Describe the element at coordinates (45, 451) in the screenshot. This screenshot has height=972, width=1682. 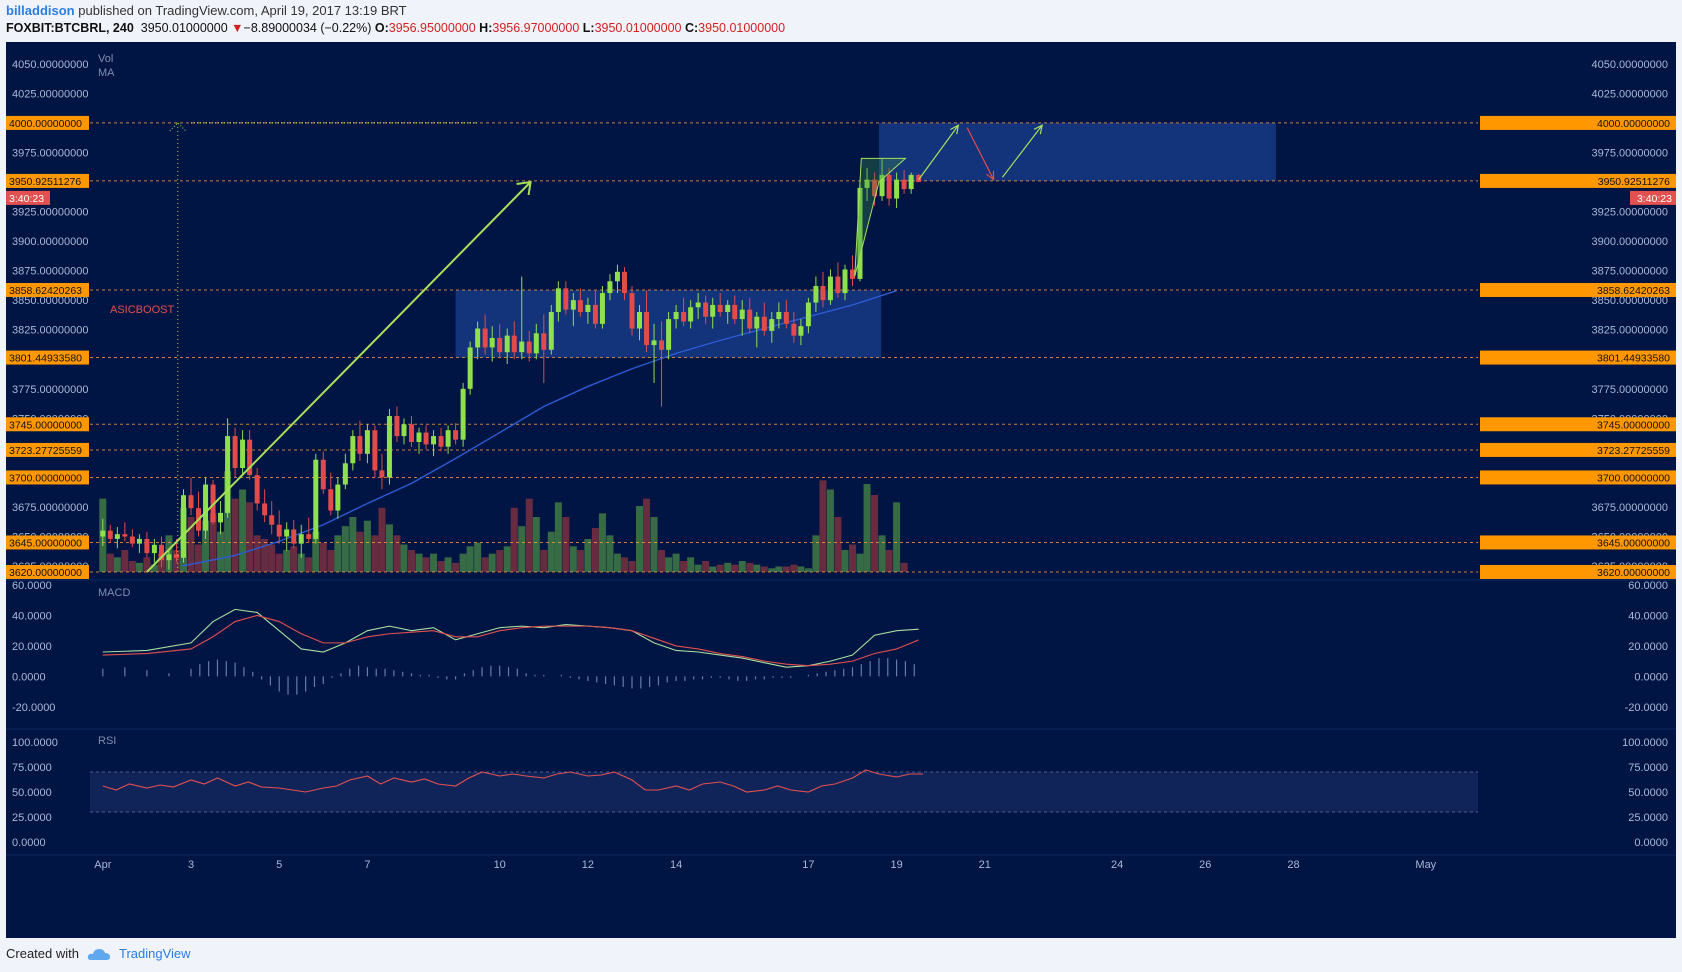
I see `level-label-left: 3723.27725559` at that location.